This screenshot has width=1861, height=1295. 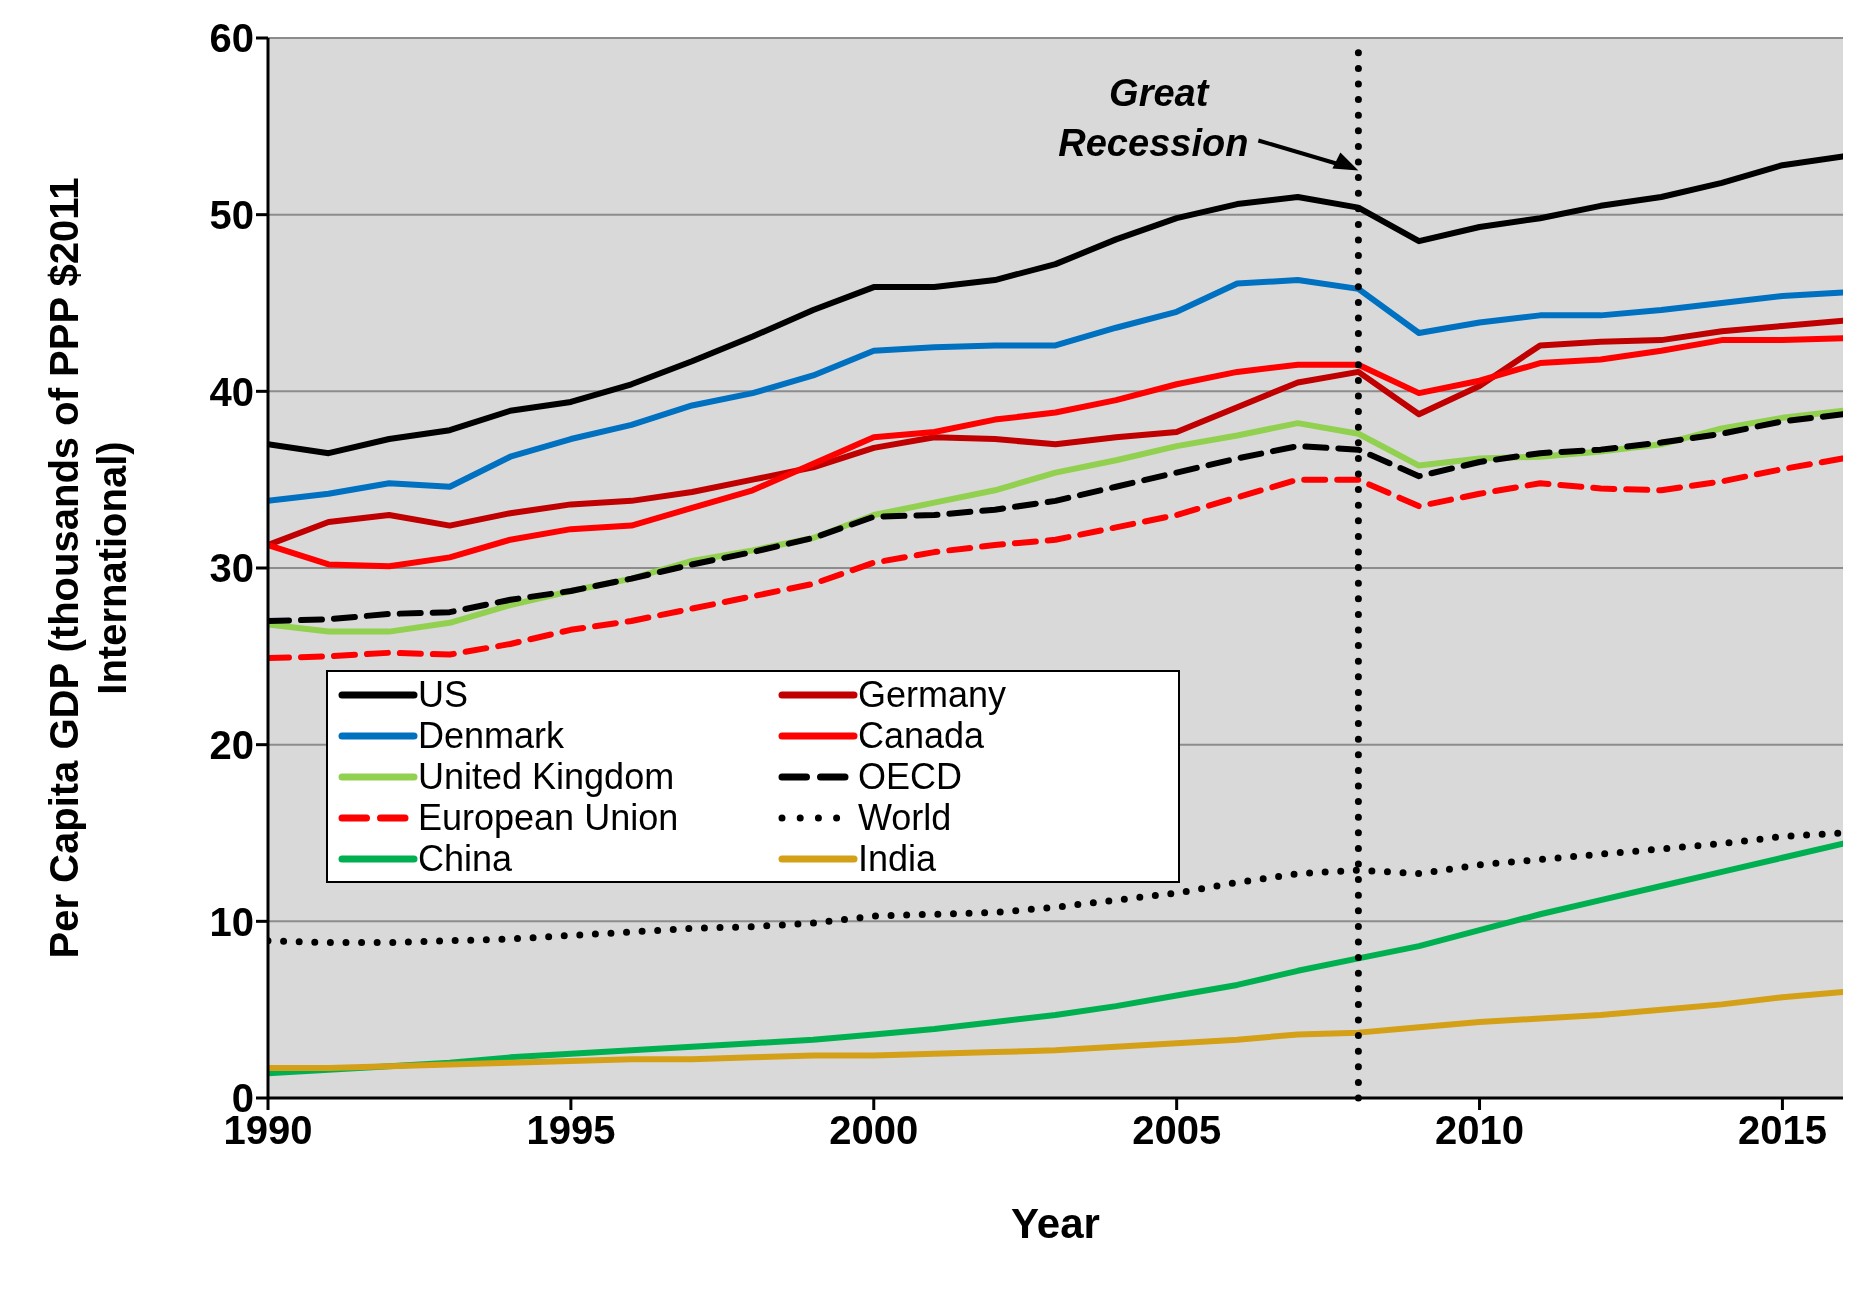 I want to click on y-tick-label: 10, so click(x=231, y=921).